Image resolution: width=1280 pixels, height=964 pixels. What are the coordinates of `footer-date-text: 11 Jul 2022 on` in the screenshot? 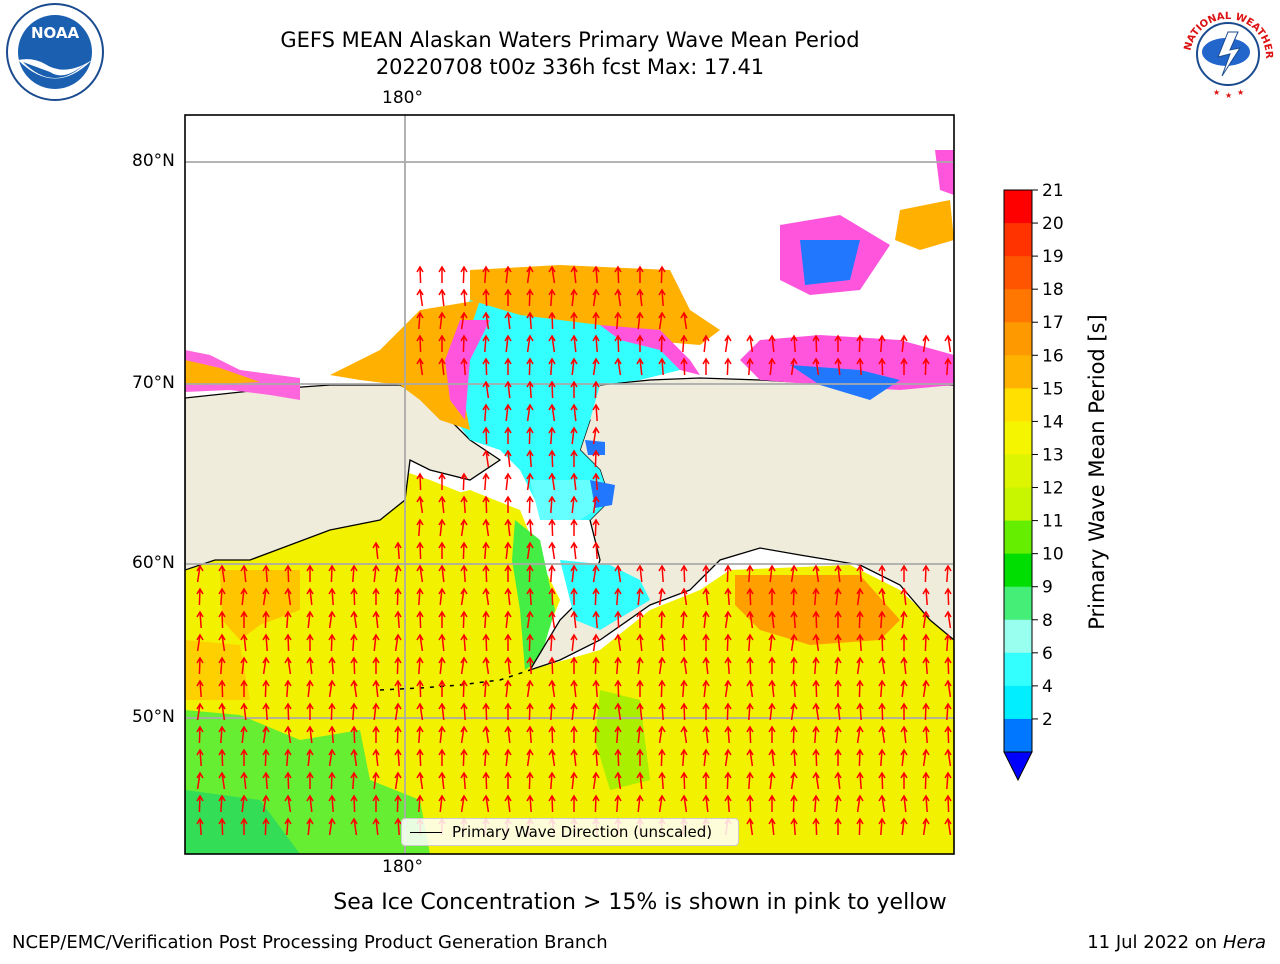 It's located at (1155, 942).